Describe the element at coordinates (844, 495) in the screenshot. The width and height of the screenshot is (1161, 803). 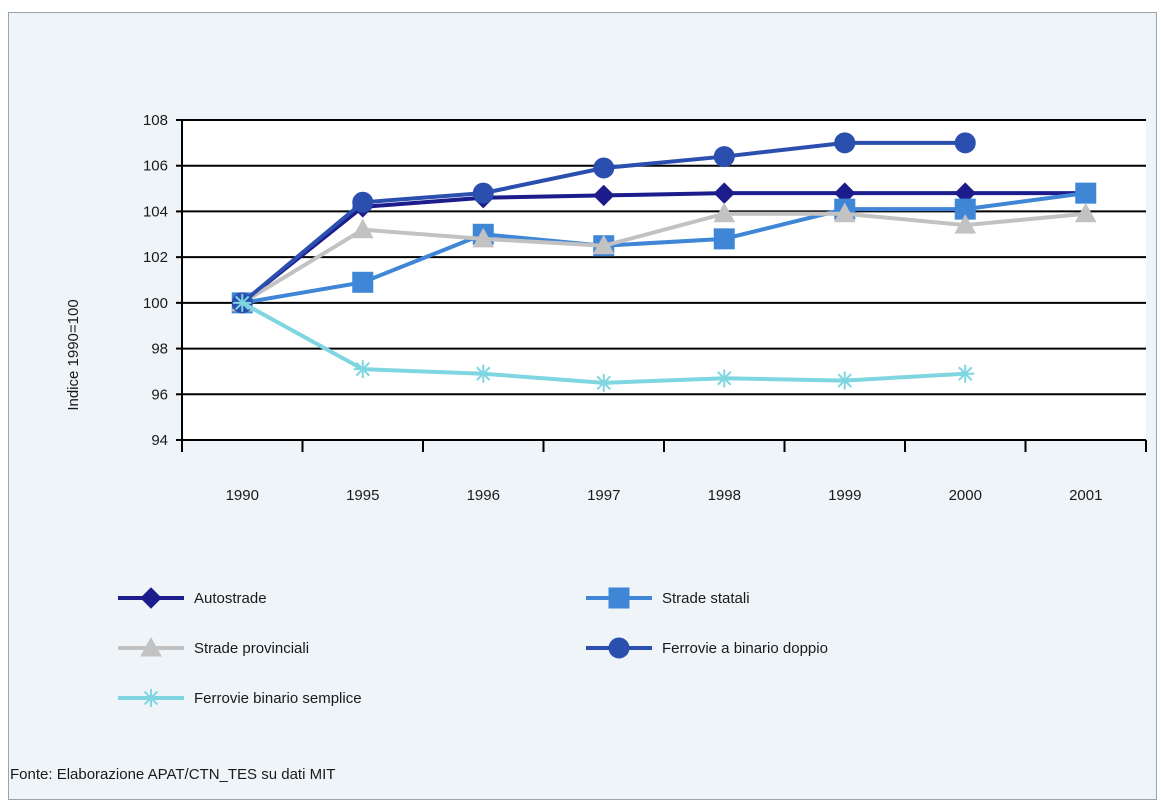
I see `x-tick-label: 1999` at that location.